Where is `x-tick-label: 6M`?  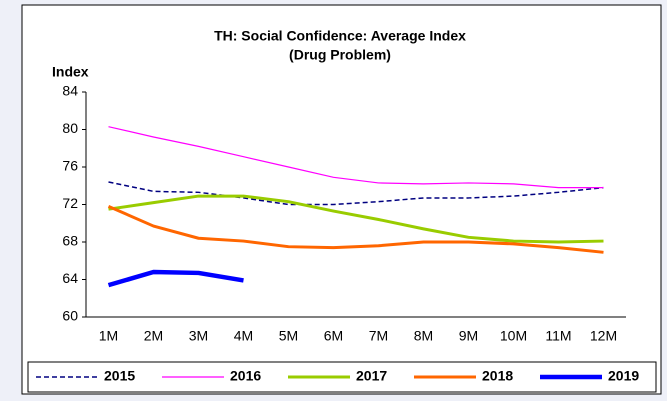
x-tick-label: 6M is located at coordinates (333, 336).